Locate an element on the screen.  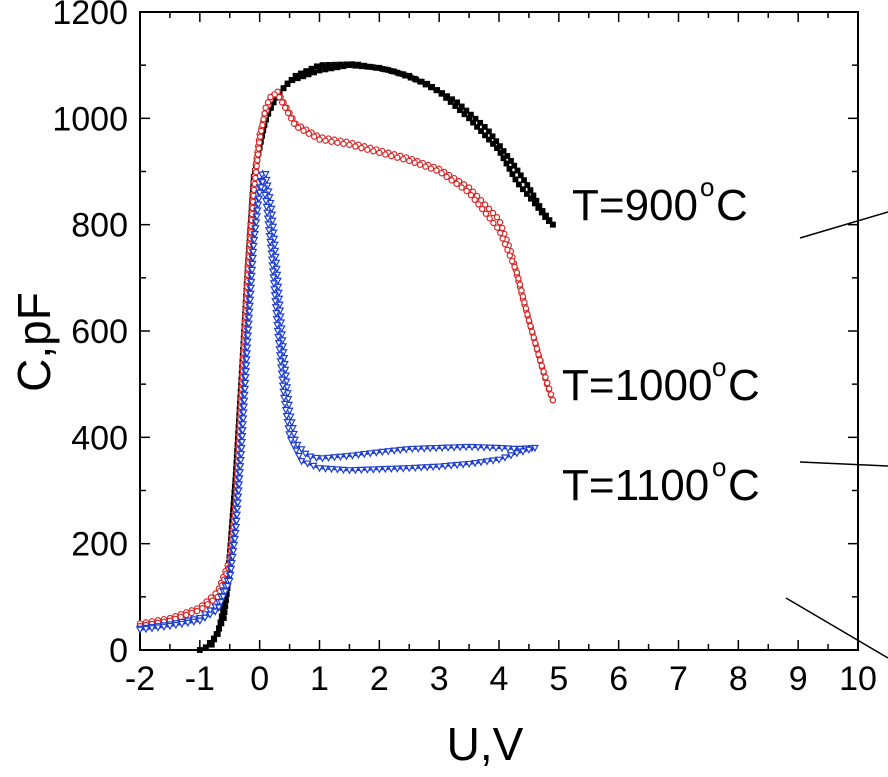
annotation-t1100-sup: o is located at coordinates (719, 467).